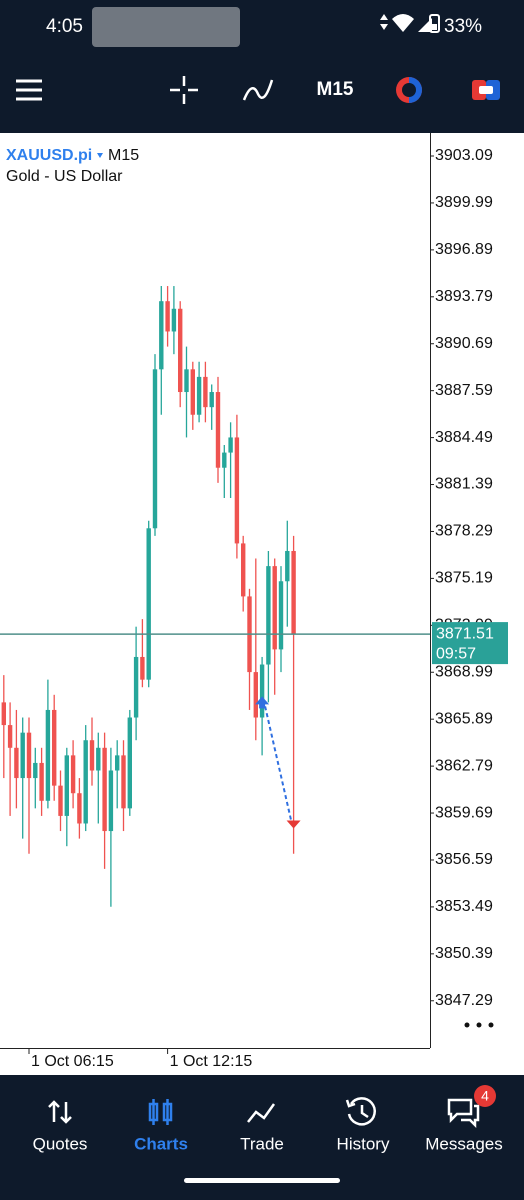 Image resolution: width=524 pixels, height=1200 pixels. I want to click on y-tick-label: 3878.29, so click(464, 531).